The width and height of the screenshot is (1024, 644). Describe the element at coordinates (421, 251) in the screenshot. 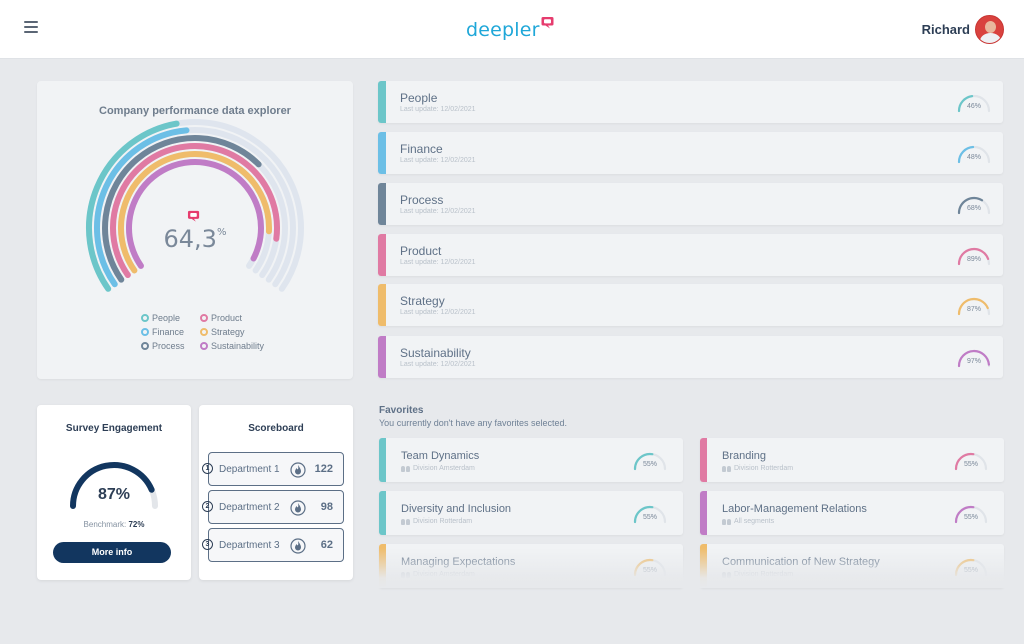

I see `category-name: Product` at that location.